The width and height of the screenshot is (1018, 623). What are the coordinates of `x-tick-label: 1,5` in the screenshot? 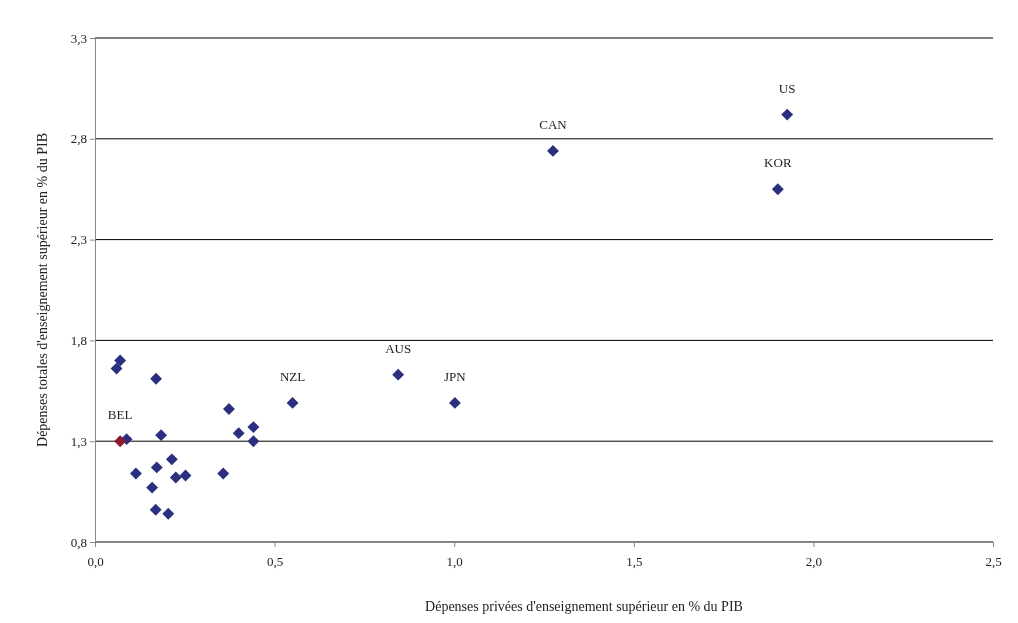 It's located at (634, 561).